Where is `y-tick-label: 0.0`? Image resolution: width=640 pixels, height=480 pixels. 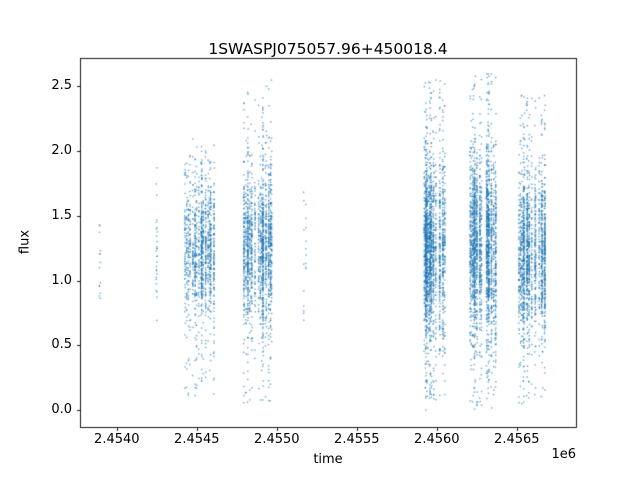 y-tick-label: 0.0 is located at coordinates (61, 410).